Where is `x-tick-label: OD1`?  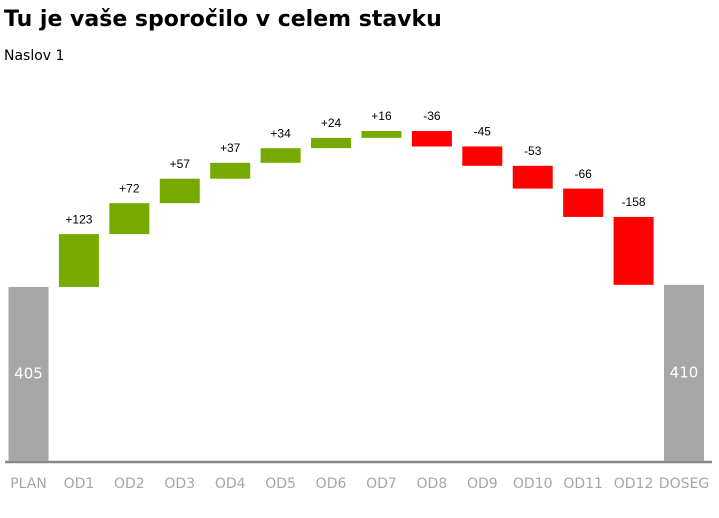
x-tick-label: OD1 is located at coordinates (79, 484).